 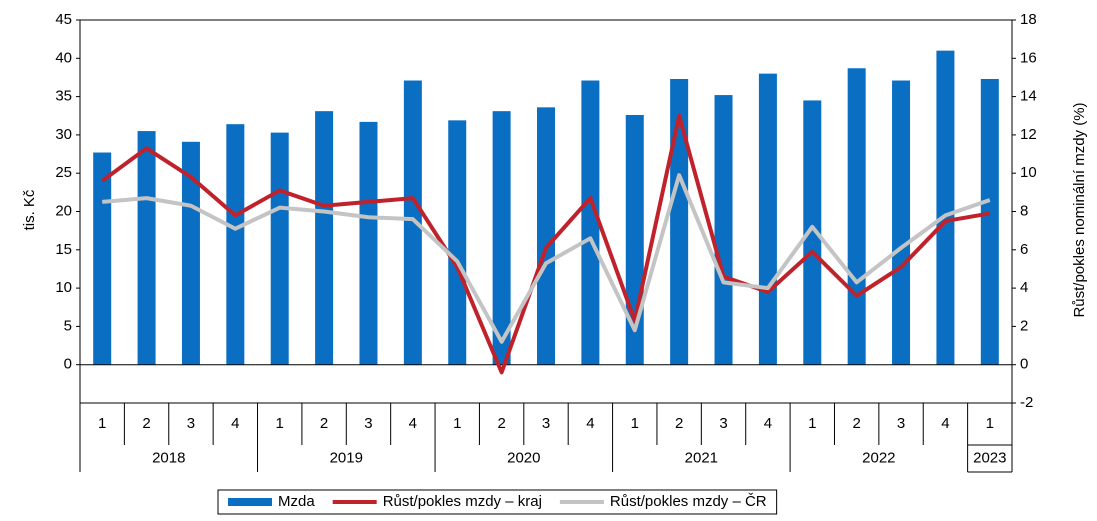 I want to click on y-axis-label: tis. Kč, so click(x=29, y=209).